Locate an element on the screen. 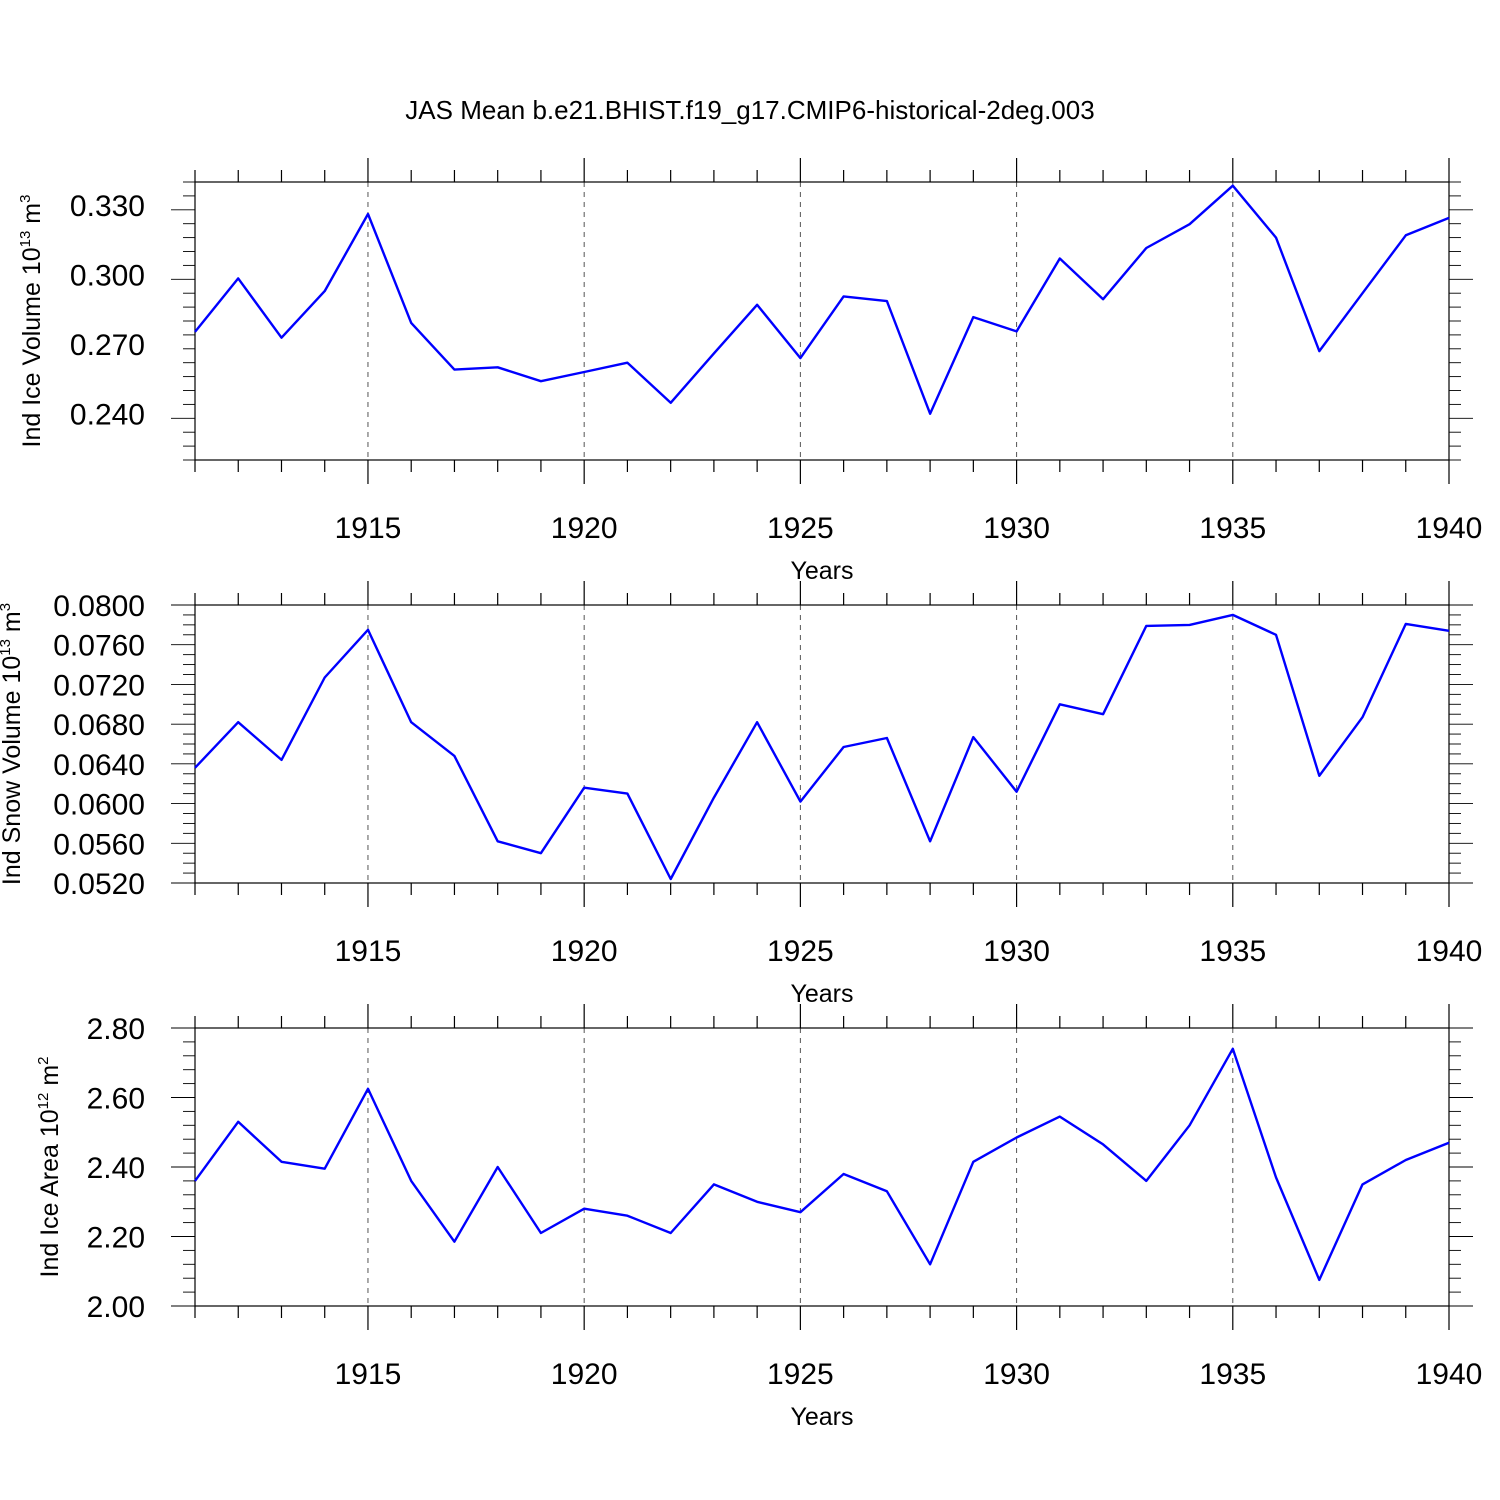 The height and width of the screenshot is (1500, 1500). y-axis-label: Ind Ice Volume 1013 m3 is located at coordinates (31, 321).